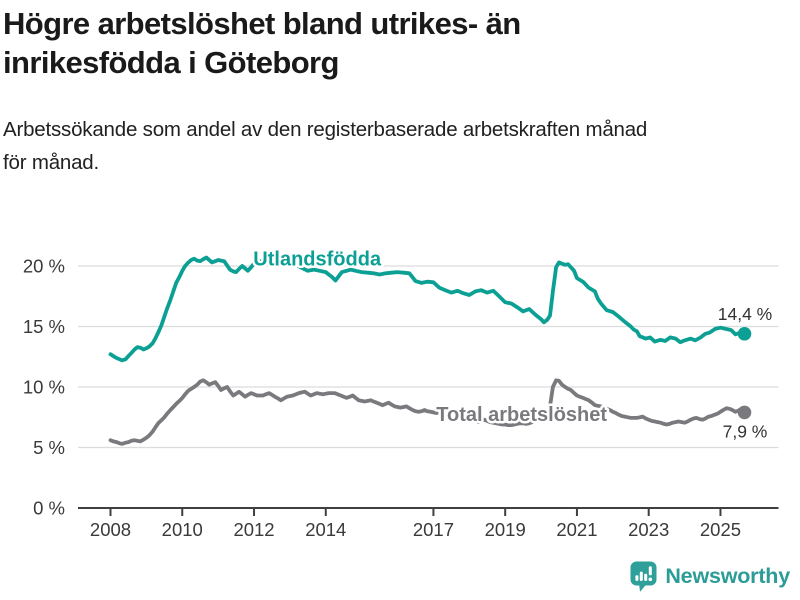 The image size is (800, 600). Describe the element at coordinates (427, 412) in the screenshot. I see `series-line-total` at that location.